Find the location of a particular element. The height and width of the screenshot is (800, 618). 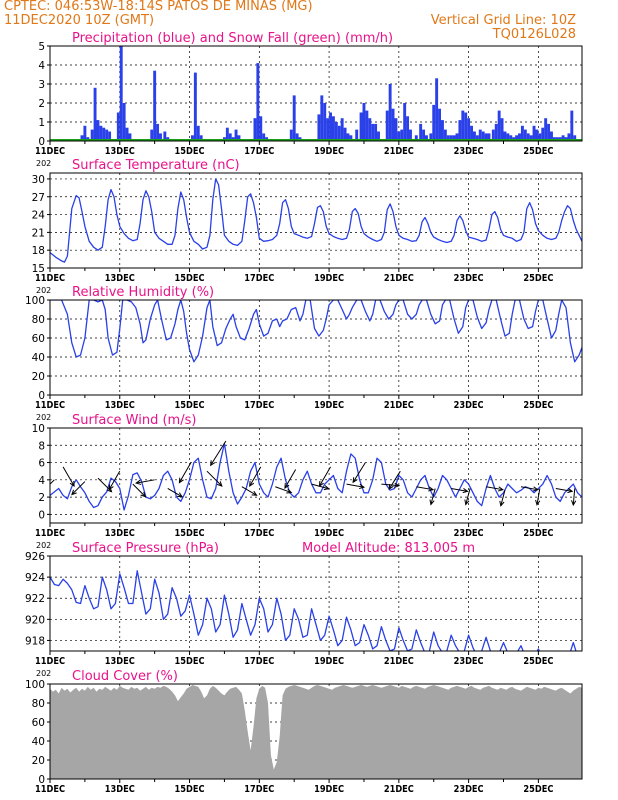

header-vertical-grid: Vertical Grid Line: 10Z is located at coordinates (503, 20).